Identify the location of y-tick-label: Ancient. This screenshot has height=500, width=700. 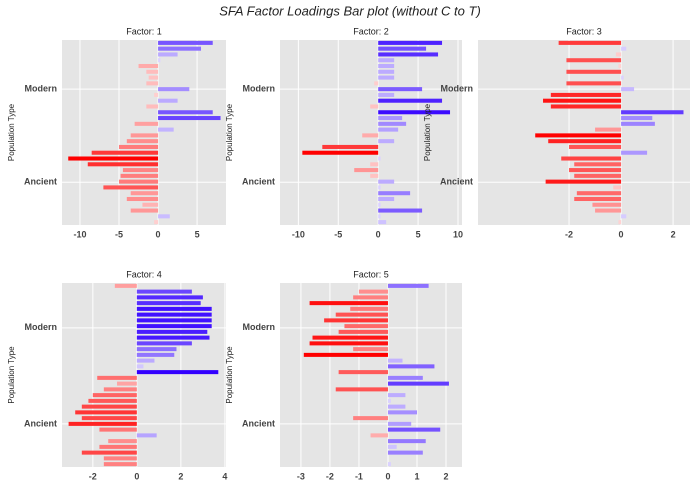
(258, 182).